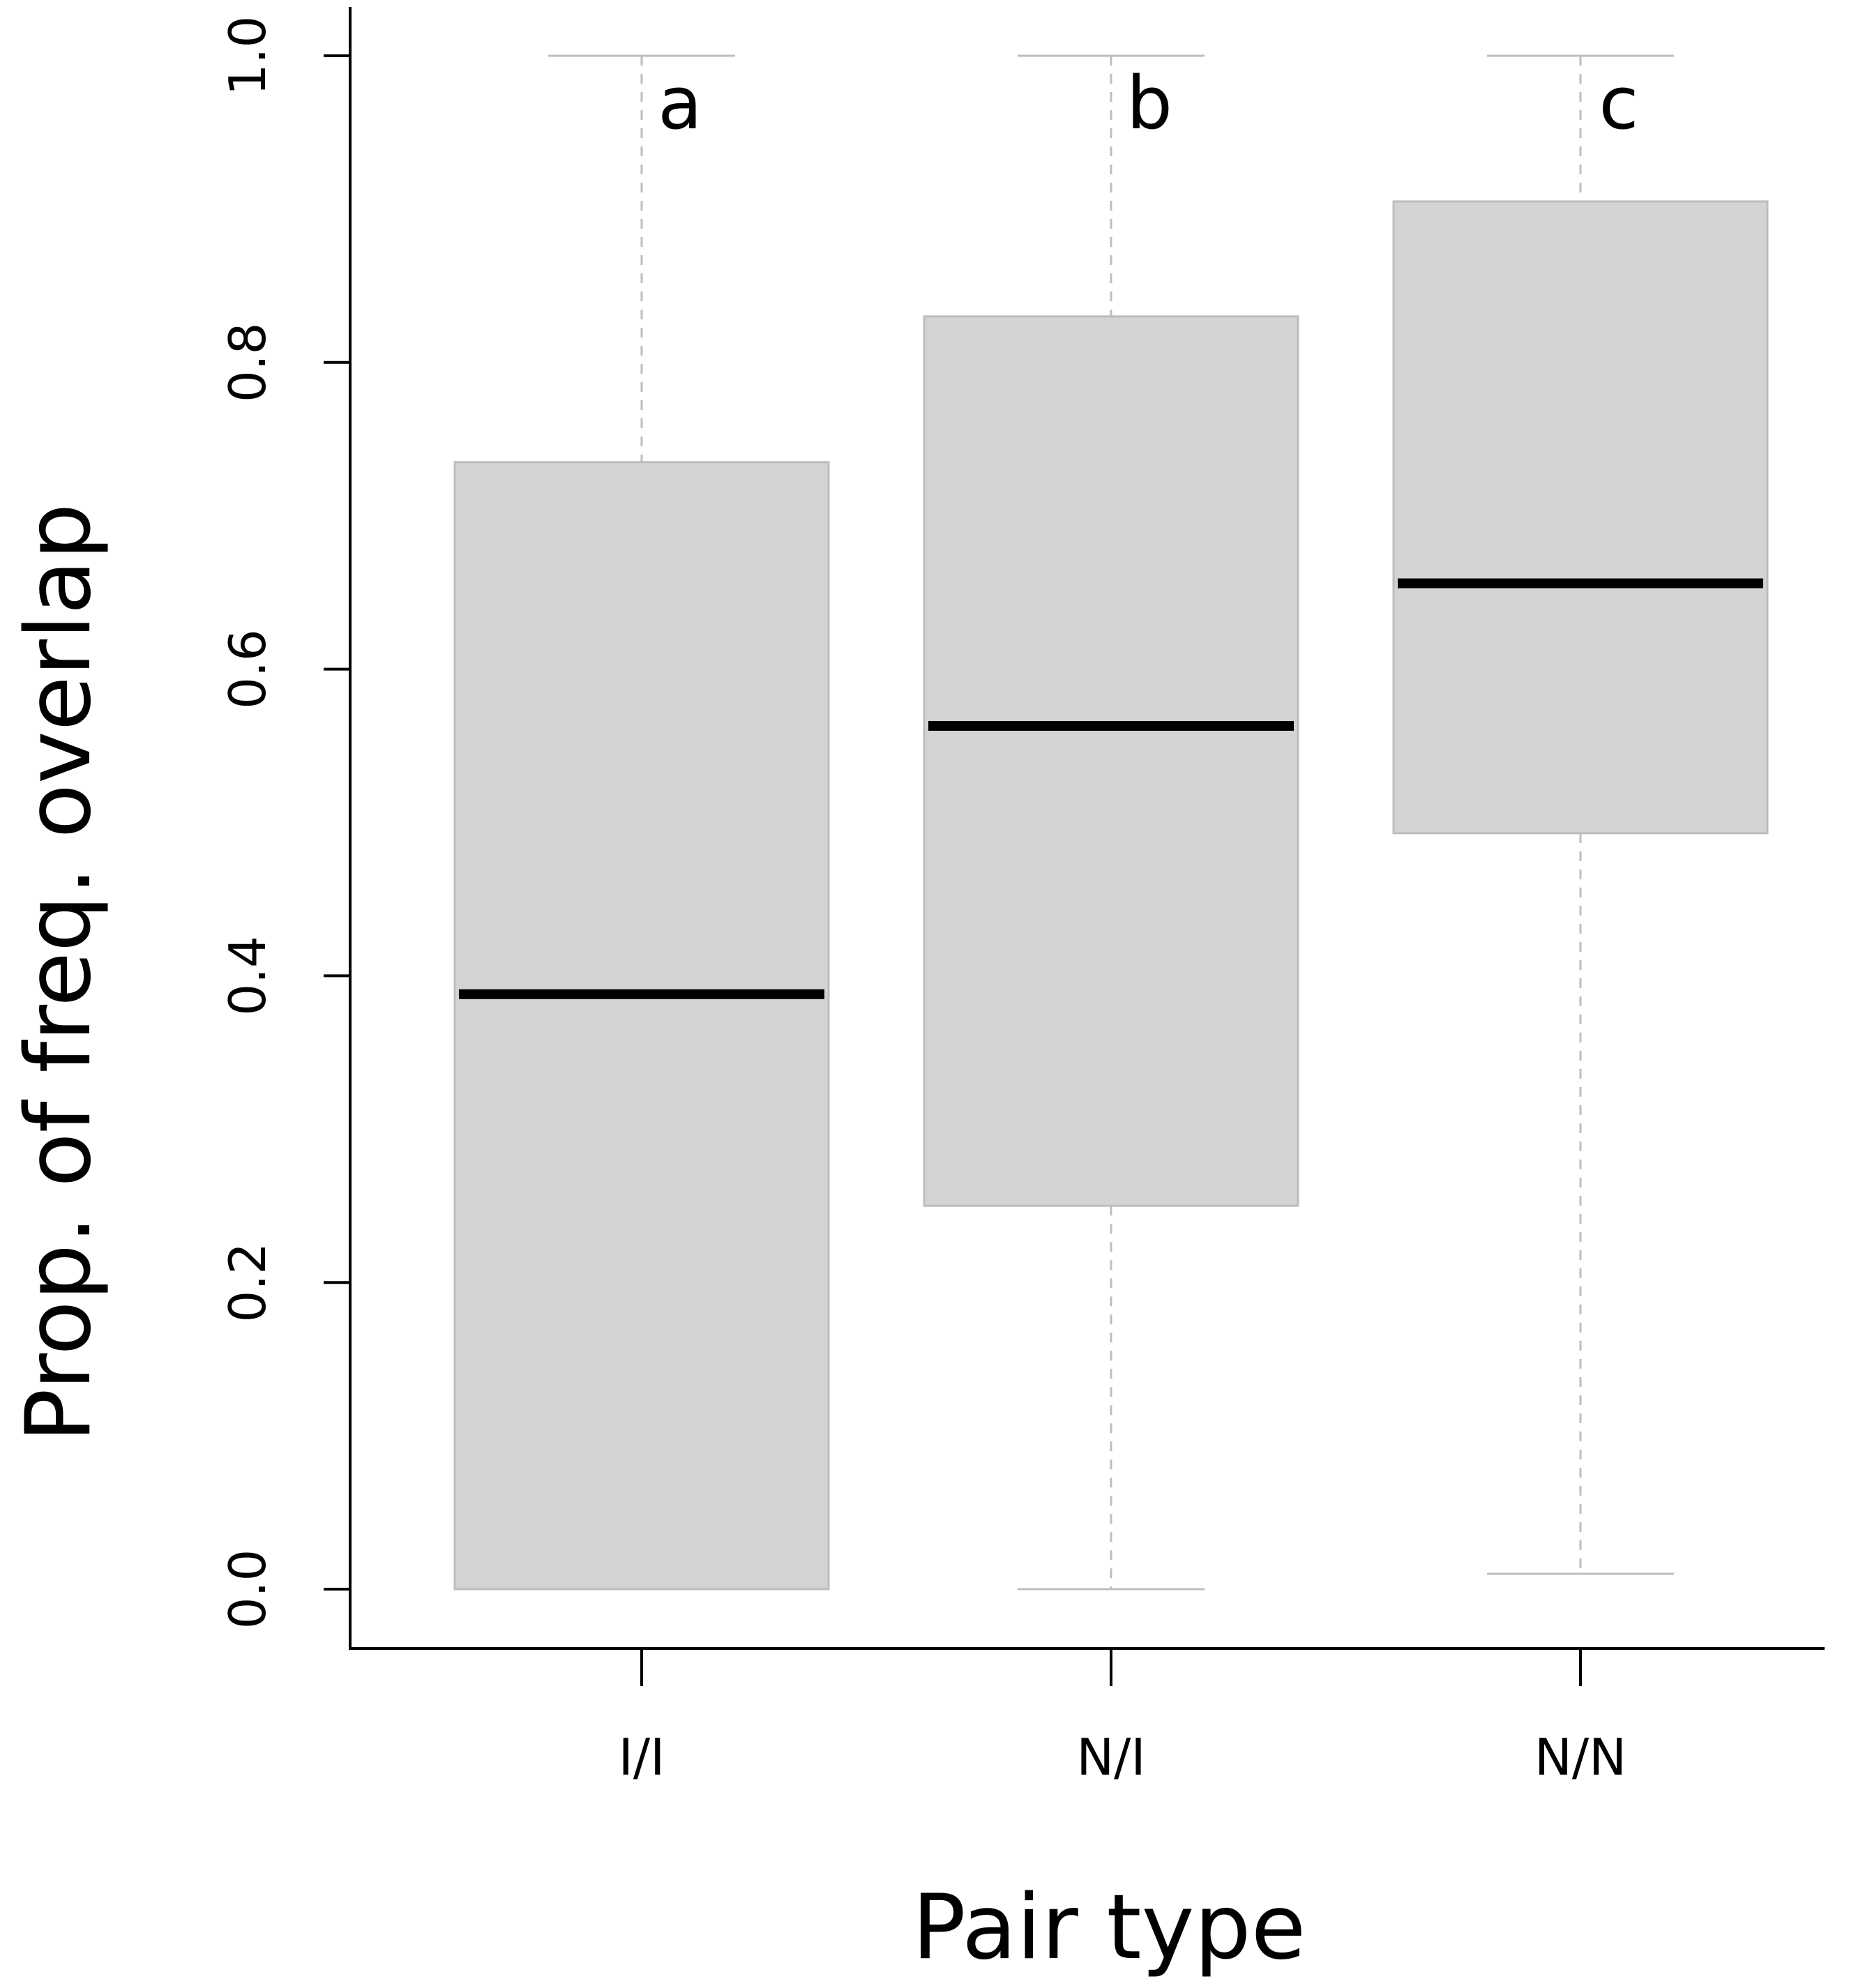 This screenshot has height=1988, width=1872. What do you see at coordinates (1122, 1717) in the screenshot?
I see `x-ticks-layer: I/I N/I N/N` at bounding box center [1122, 1717].